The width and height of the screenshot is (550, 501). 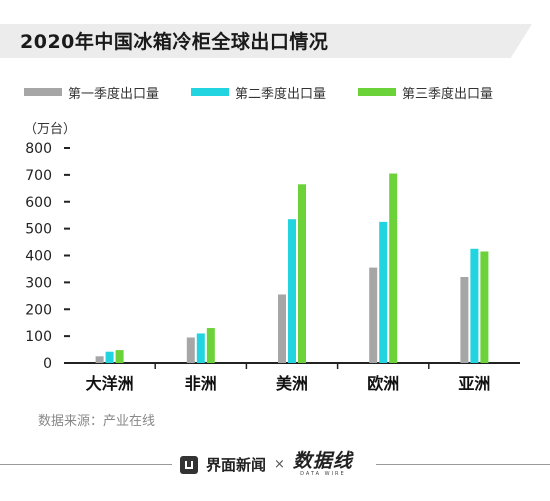 I want to click on legend-item-q3: 第三季度出口量, so click(x=425, y=92).